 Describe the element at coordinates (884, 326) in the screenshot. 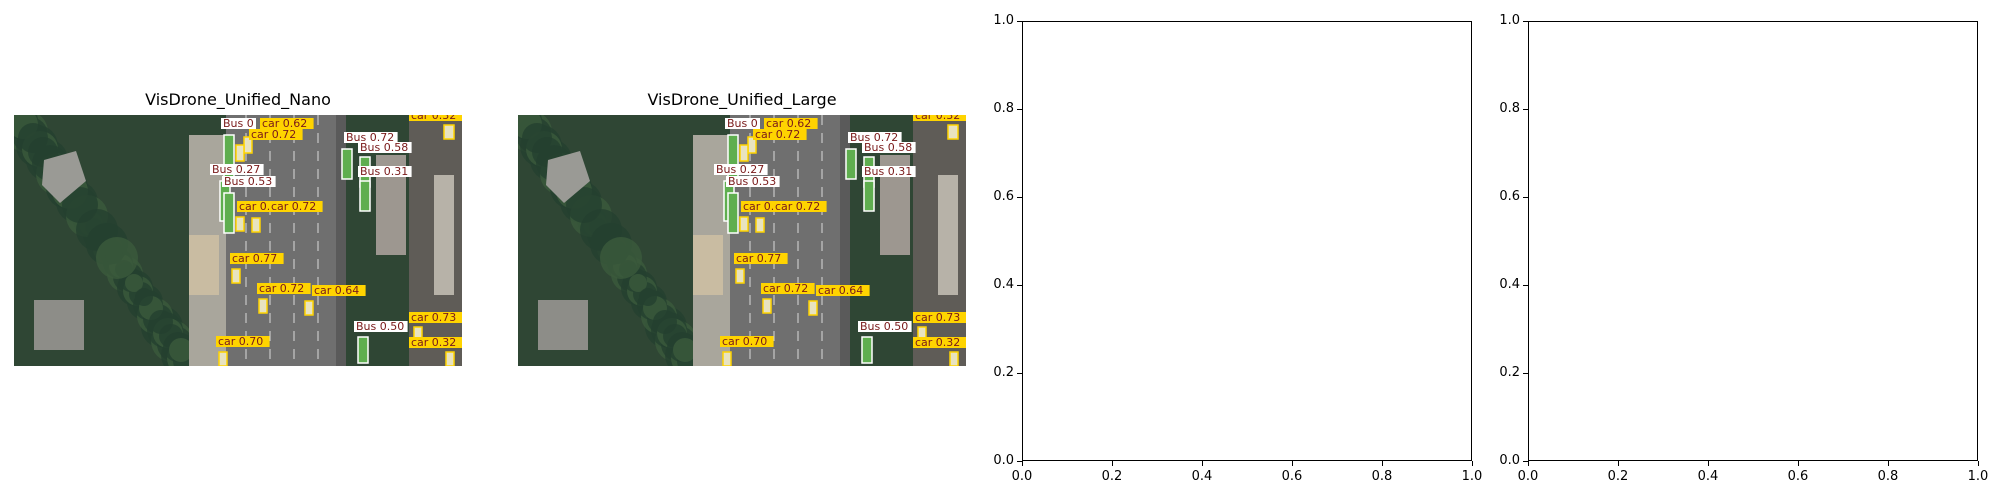

I see `svg-text: Bus 0.50` at that location.